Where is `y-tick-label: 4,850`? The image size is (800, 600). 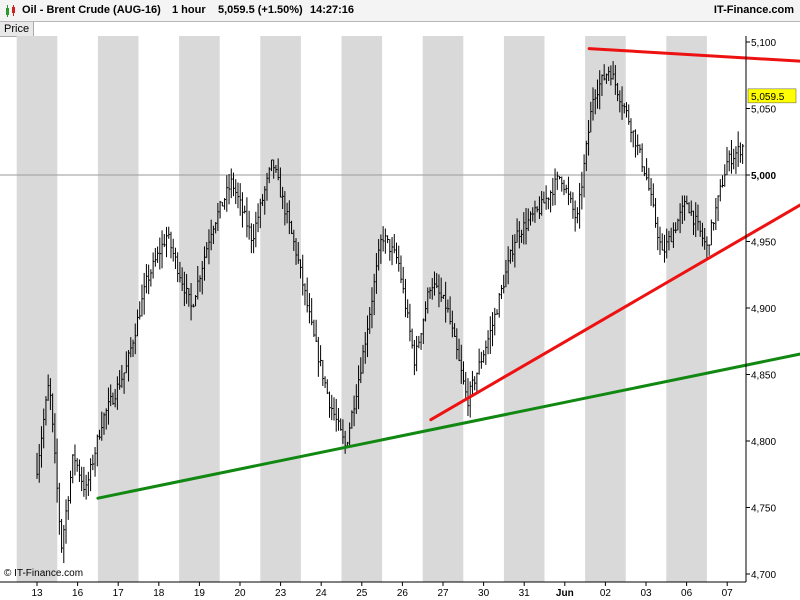
y-tick-label: 4,850 is located at coordinates (763, 376).